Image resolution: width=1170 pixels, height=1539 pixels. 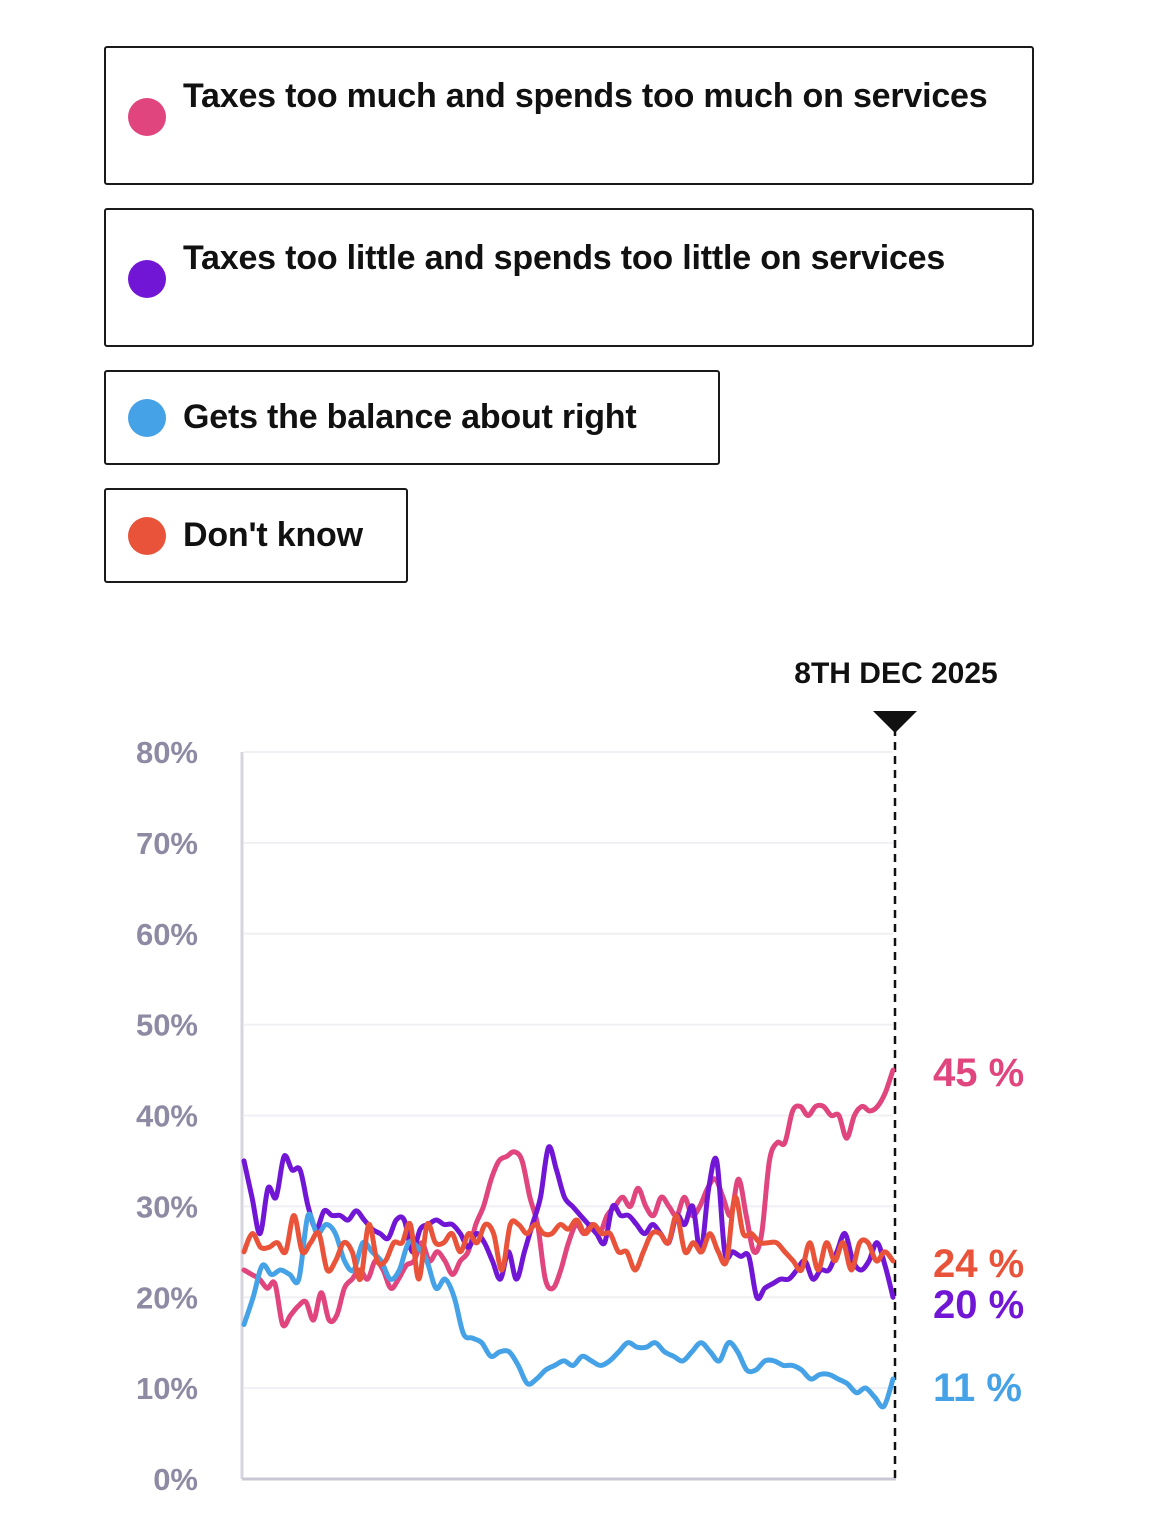 What do you see at coordinates (175, 1479) in the screenshot?
I see `y-tick-label: 0%` at bounding box center [175, 1479].